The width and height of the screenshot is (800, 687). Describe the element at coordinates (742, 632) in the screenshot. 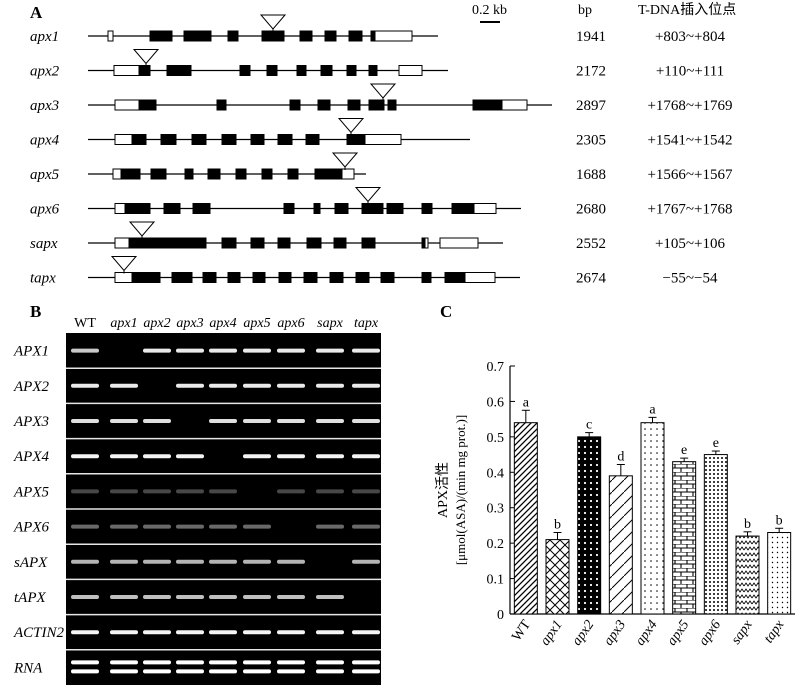

I see `x-tick-label: sapx` at that location.